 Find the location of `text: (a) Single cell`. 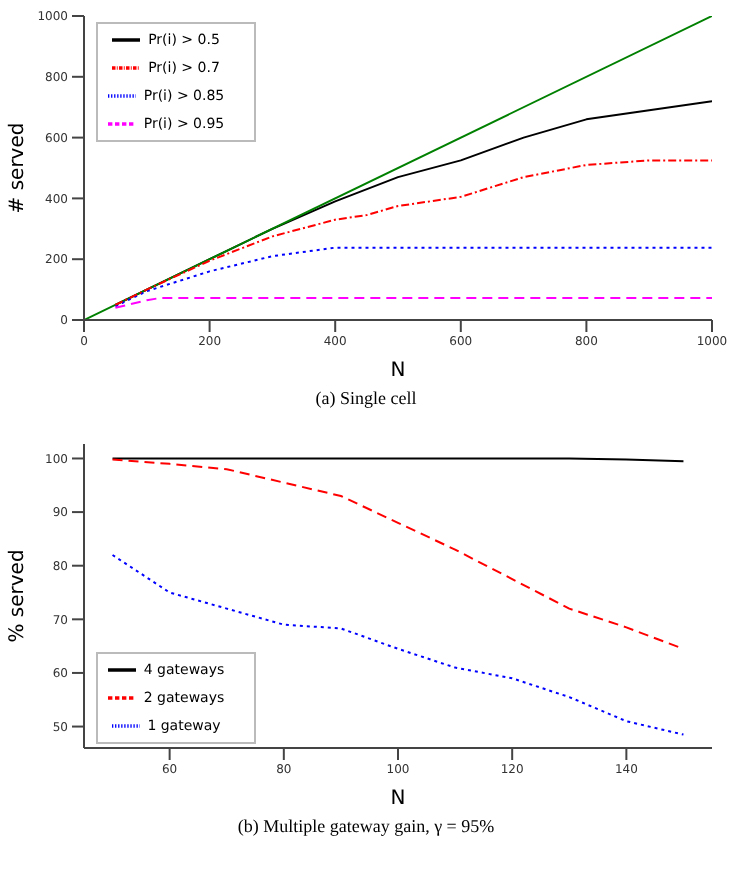

text: (a) Single cell is located at coordinates (366, 398).